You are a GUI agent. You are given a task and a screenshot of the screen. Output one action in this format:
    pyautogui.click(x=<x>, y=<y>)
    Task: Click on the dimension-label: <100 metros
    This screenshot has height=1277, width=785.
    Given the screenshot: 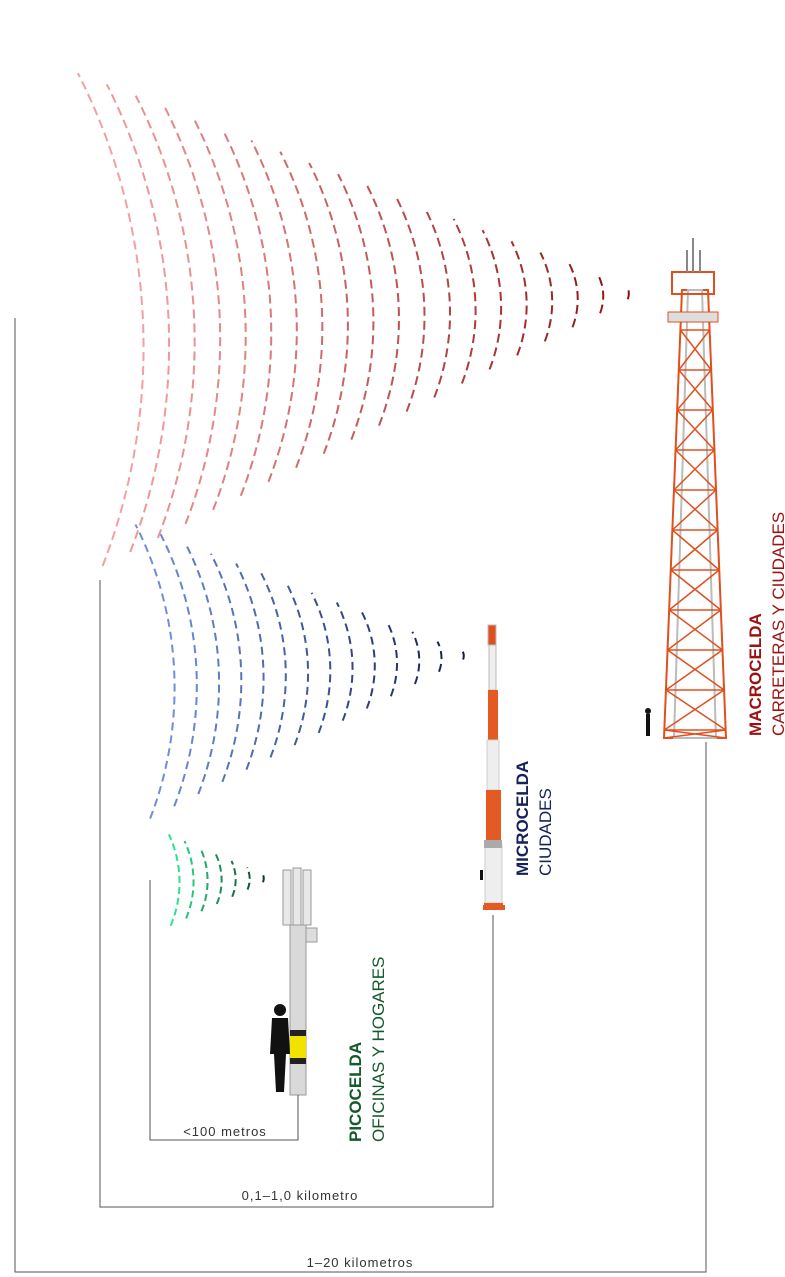 What is the action you would take?
    pyautogui.click(x=225, y=1131)
    